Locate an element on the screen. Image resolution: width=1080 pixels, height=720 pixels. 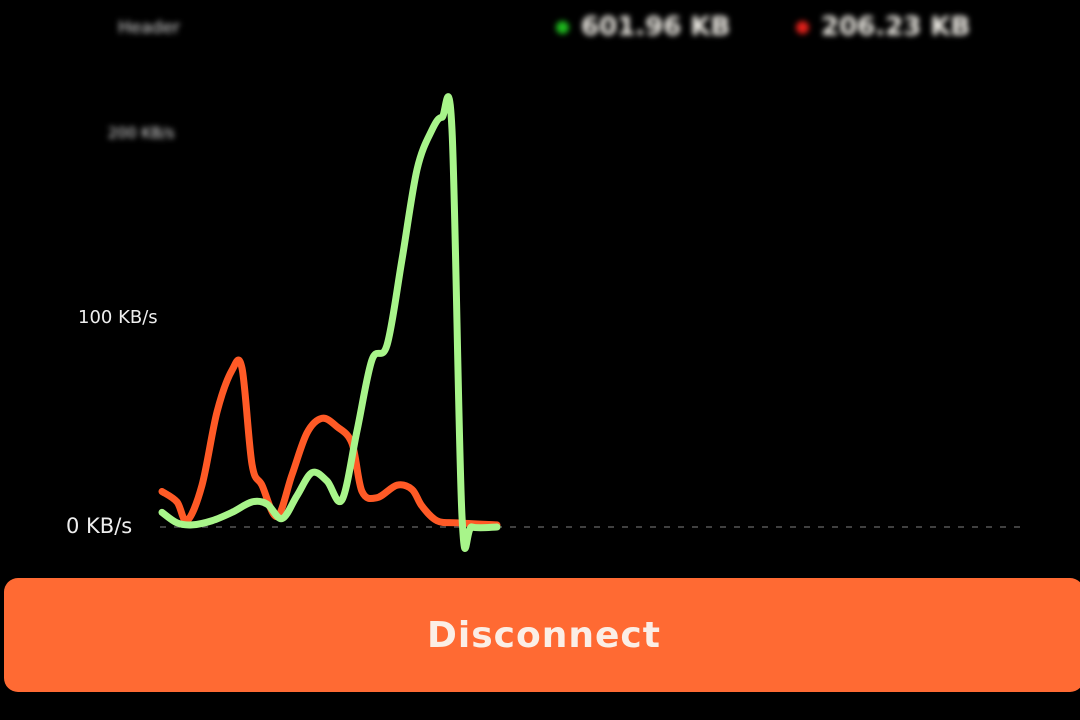
header-title: Header is located at coordinates (149, 28).